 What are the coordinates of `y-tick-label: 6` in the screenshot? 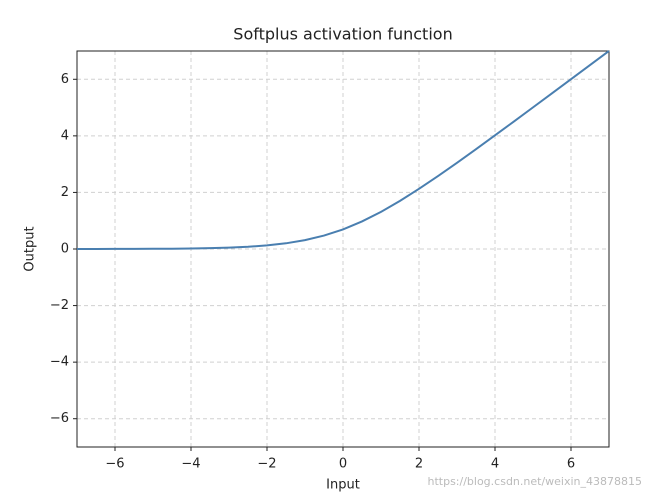 It's located at (65, 79).